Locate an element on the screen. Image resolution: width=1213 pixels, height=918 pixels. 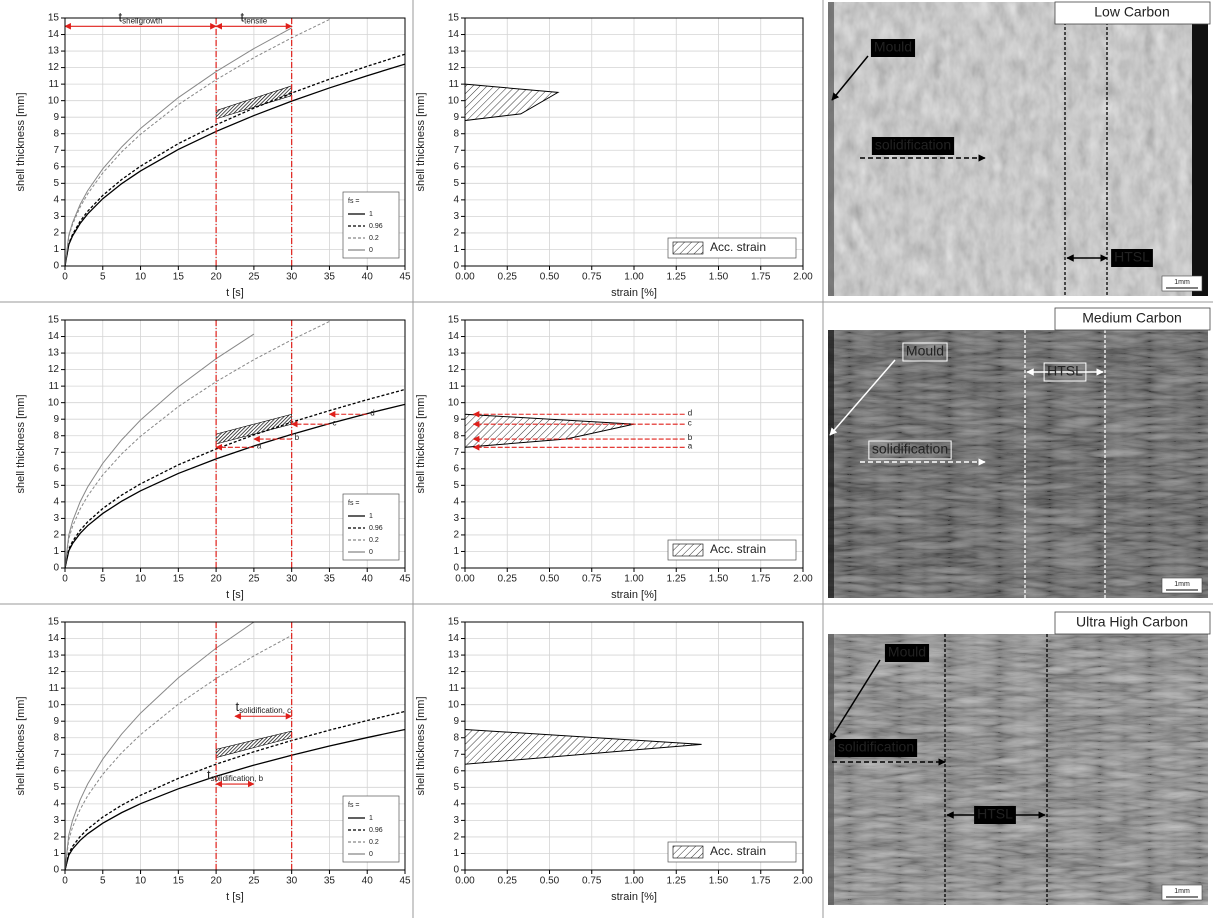
x-tick-label: 45 is located at coordinates (405, 579).